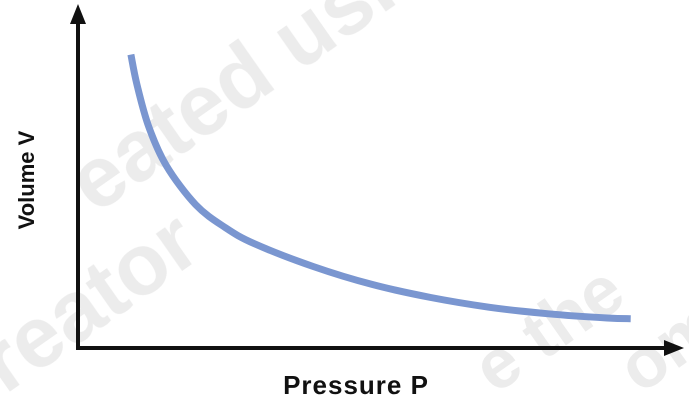  I want to click on x-axis-arrow-icon, so click(674, 348).